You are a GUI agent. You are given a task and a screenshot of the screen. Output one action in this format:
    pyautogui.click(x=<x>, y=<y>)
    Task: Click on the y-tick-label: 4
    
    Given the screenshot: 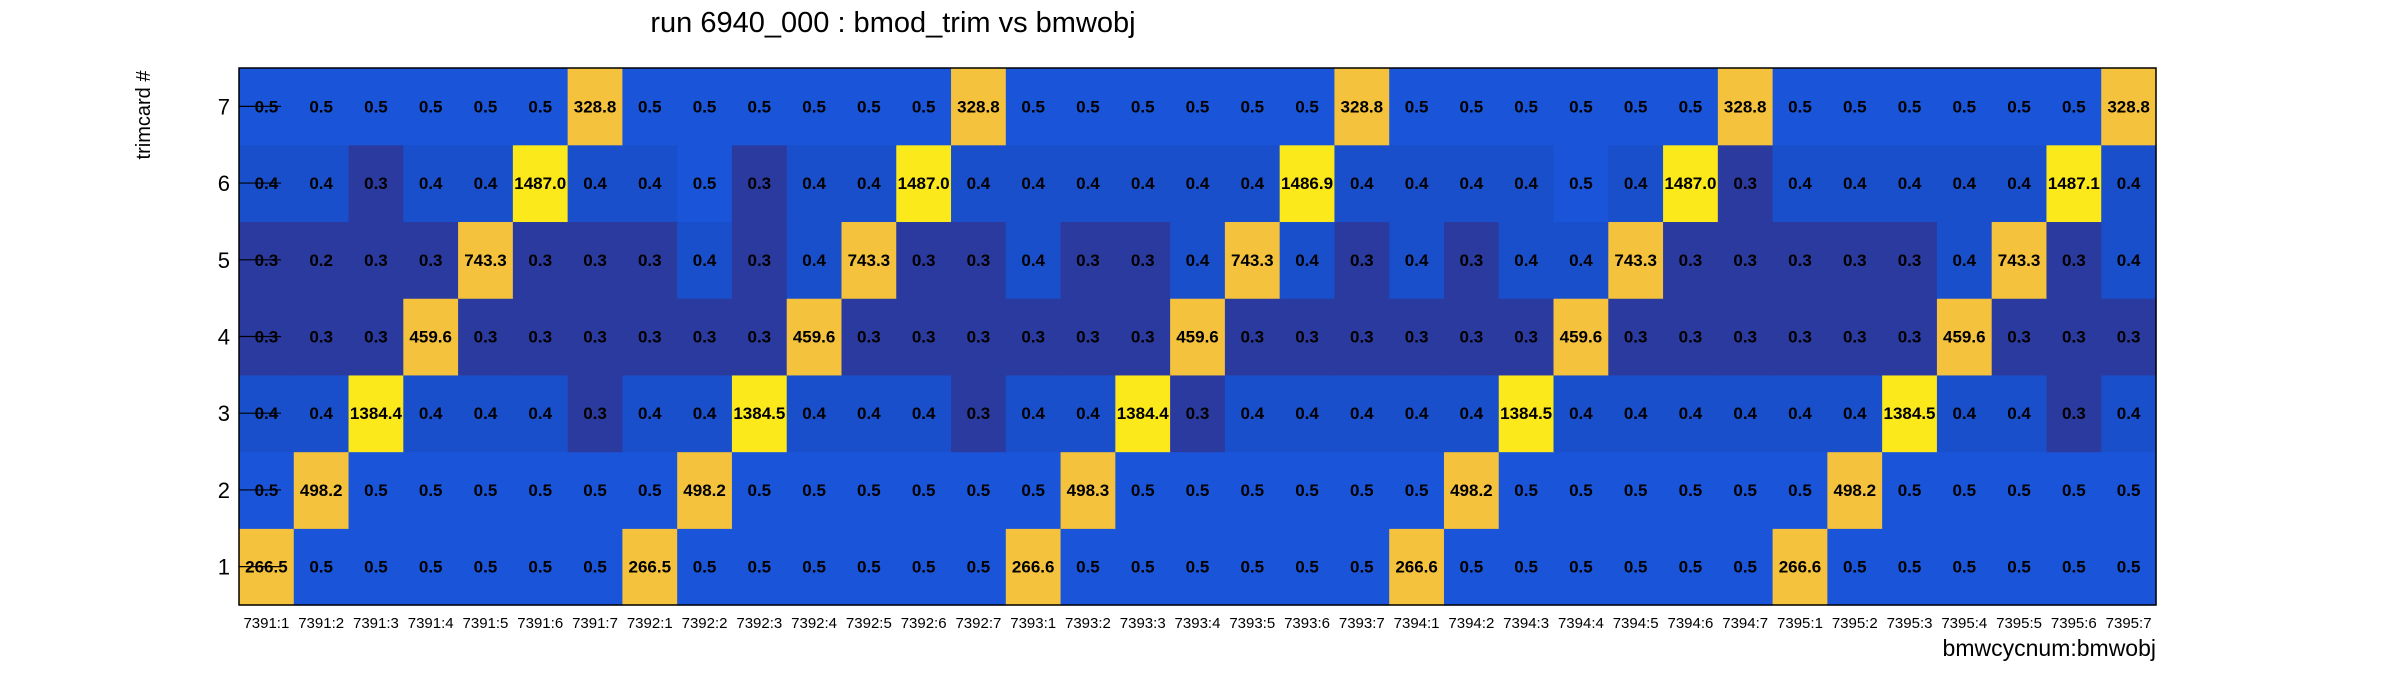 What is the action you would take?
    pyautogui.click(x=224, y=337)
    